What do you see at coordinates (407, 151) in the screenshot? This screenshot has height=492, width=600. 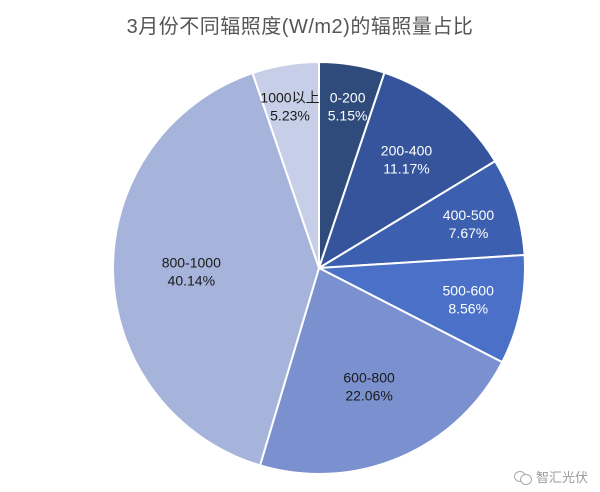 I see `slice-category-label: 200-400` at bounding box center [407, 151].